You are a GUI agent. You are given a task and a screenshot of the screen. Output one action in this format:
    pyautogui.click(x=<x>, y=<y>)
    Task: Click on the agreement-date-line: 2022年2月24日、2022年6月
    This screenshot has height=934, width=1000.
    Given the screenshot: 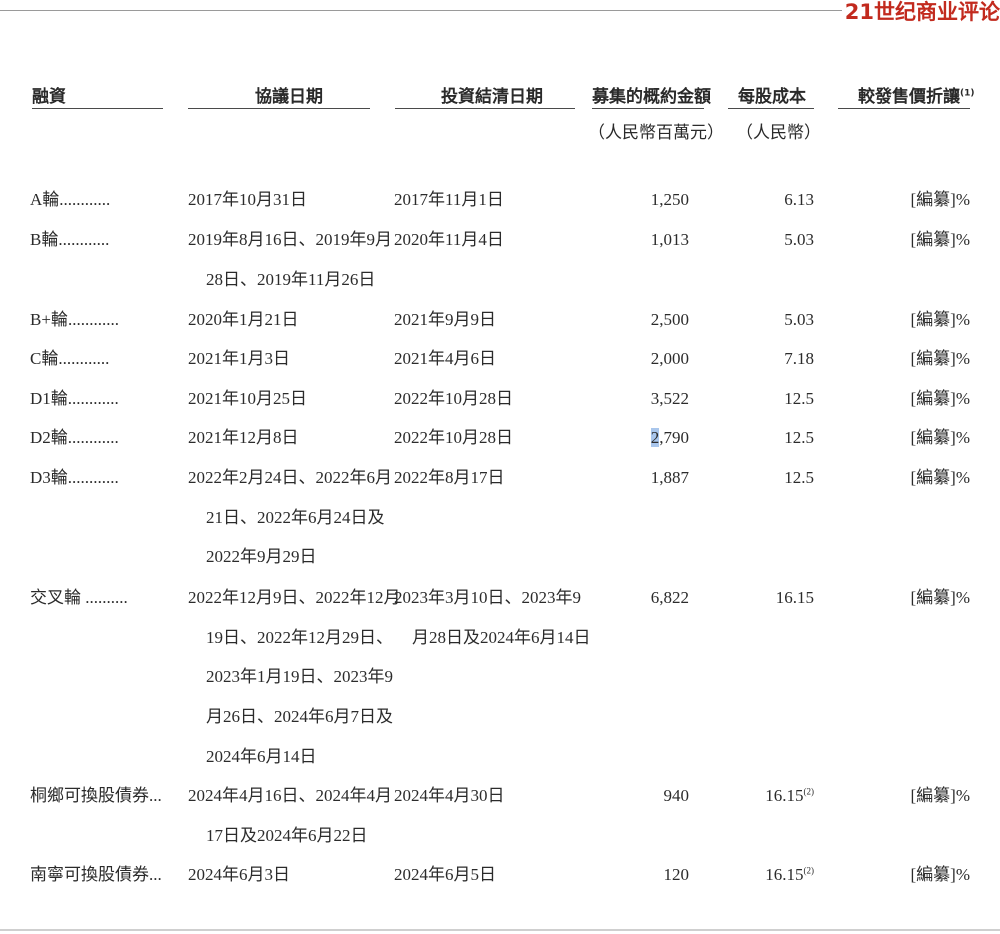 What is the action you would take?
    pyautogui.click(x=290, y=477)
    